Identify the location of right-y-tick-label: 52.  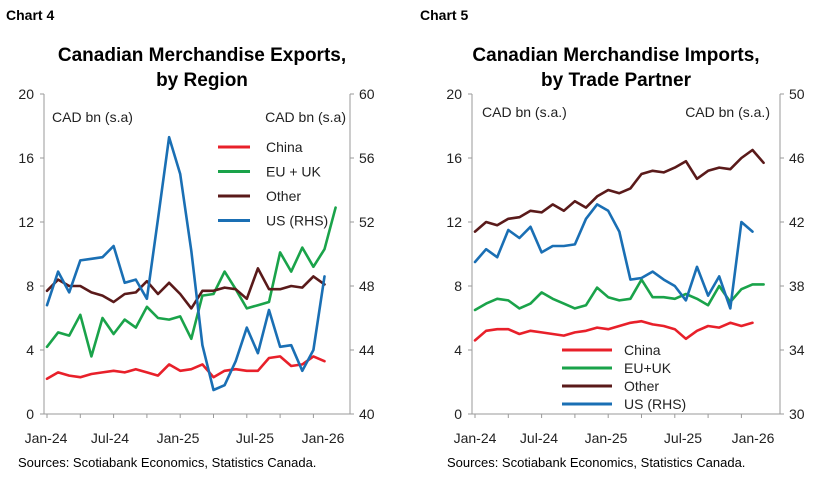
(367, 222).